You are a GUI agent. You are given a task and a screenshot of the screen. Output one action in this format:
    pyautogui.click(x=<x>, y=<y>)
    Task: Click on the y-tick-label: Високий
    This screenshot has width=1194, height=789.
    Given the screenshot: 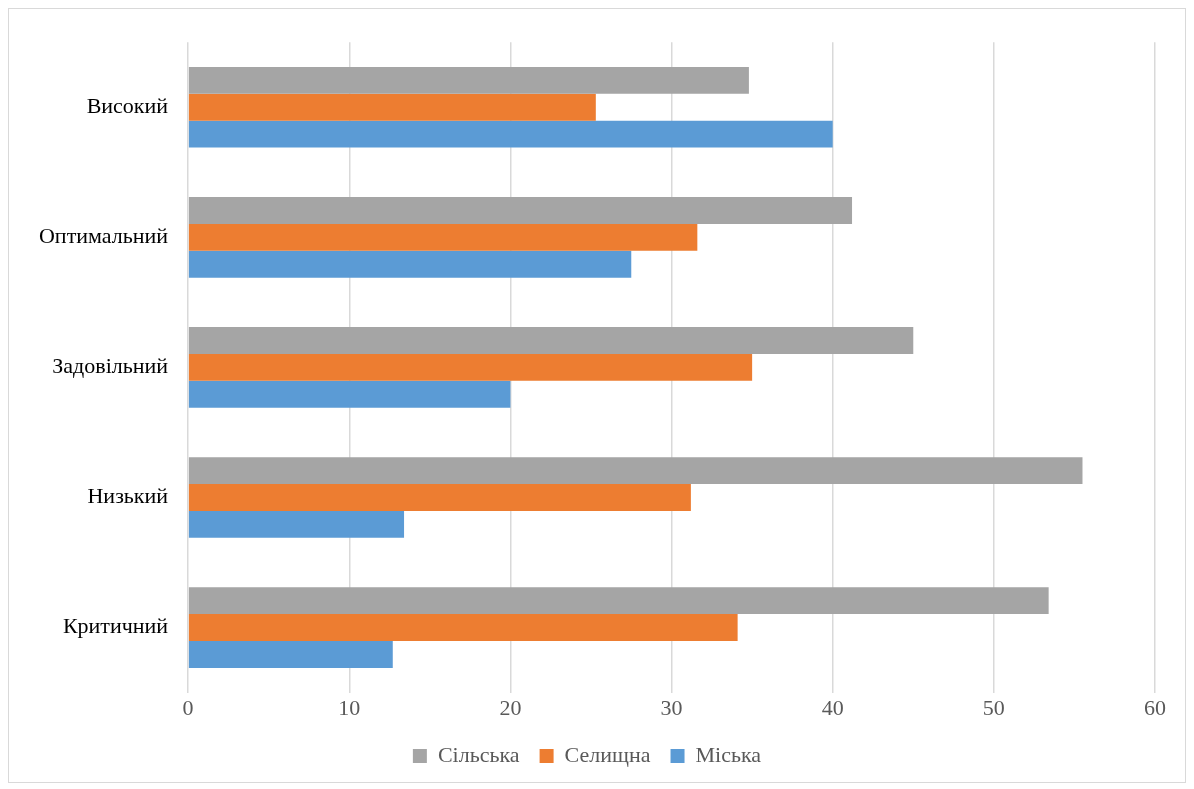 What is the action you would take?
    pyautogui.click(x=127, y=106)
    